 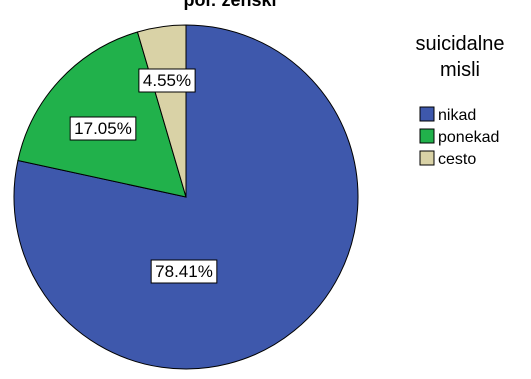 I want to click on data-label-ponekad: 17.05%, so click(x=103, y=128).